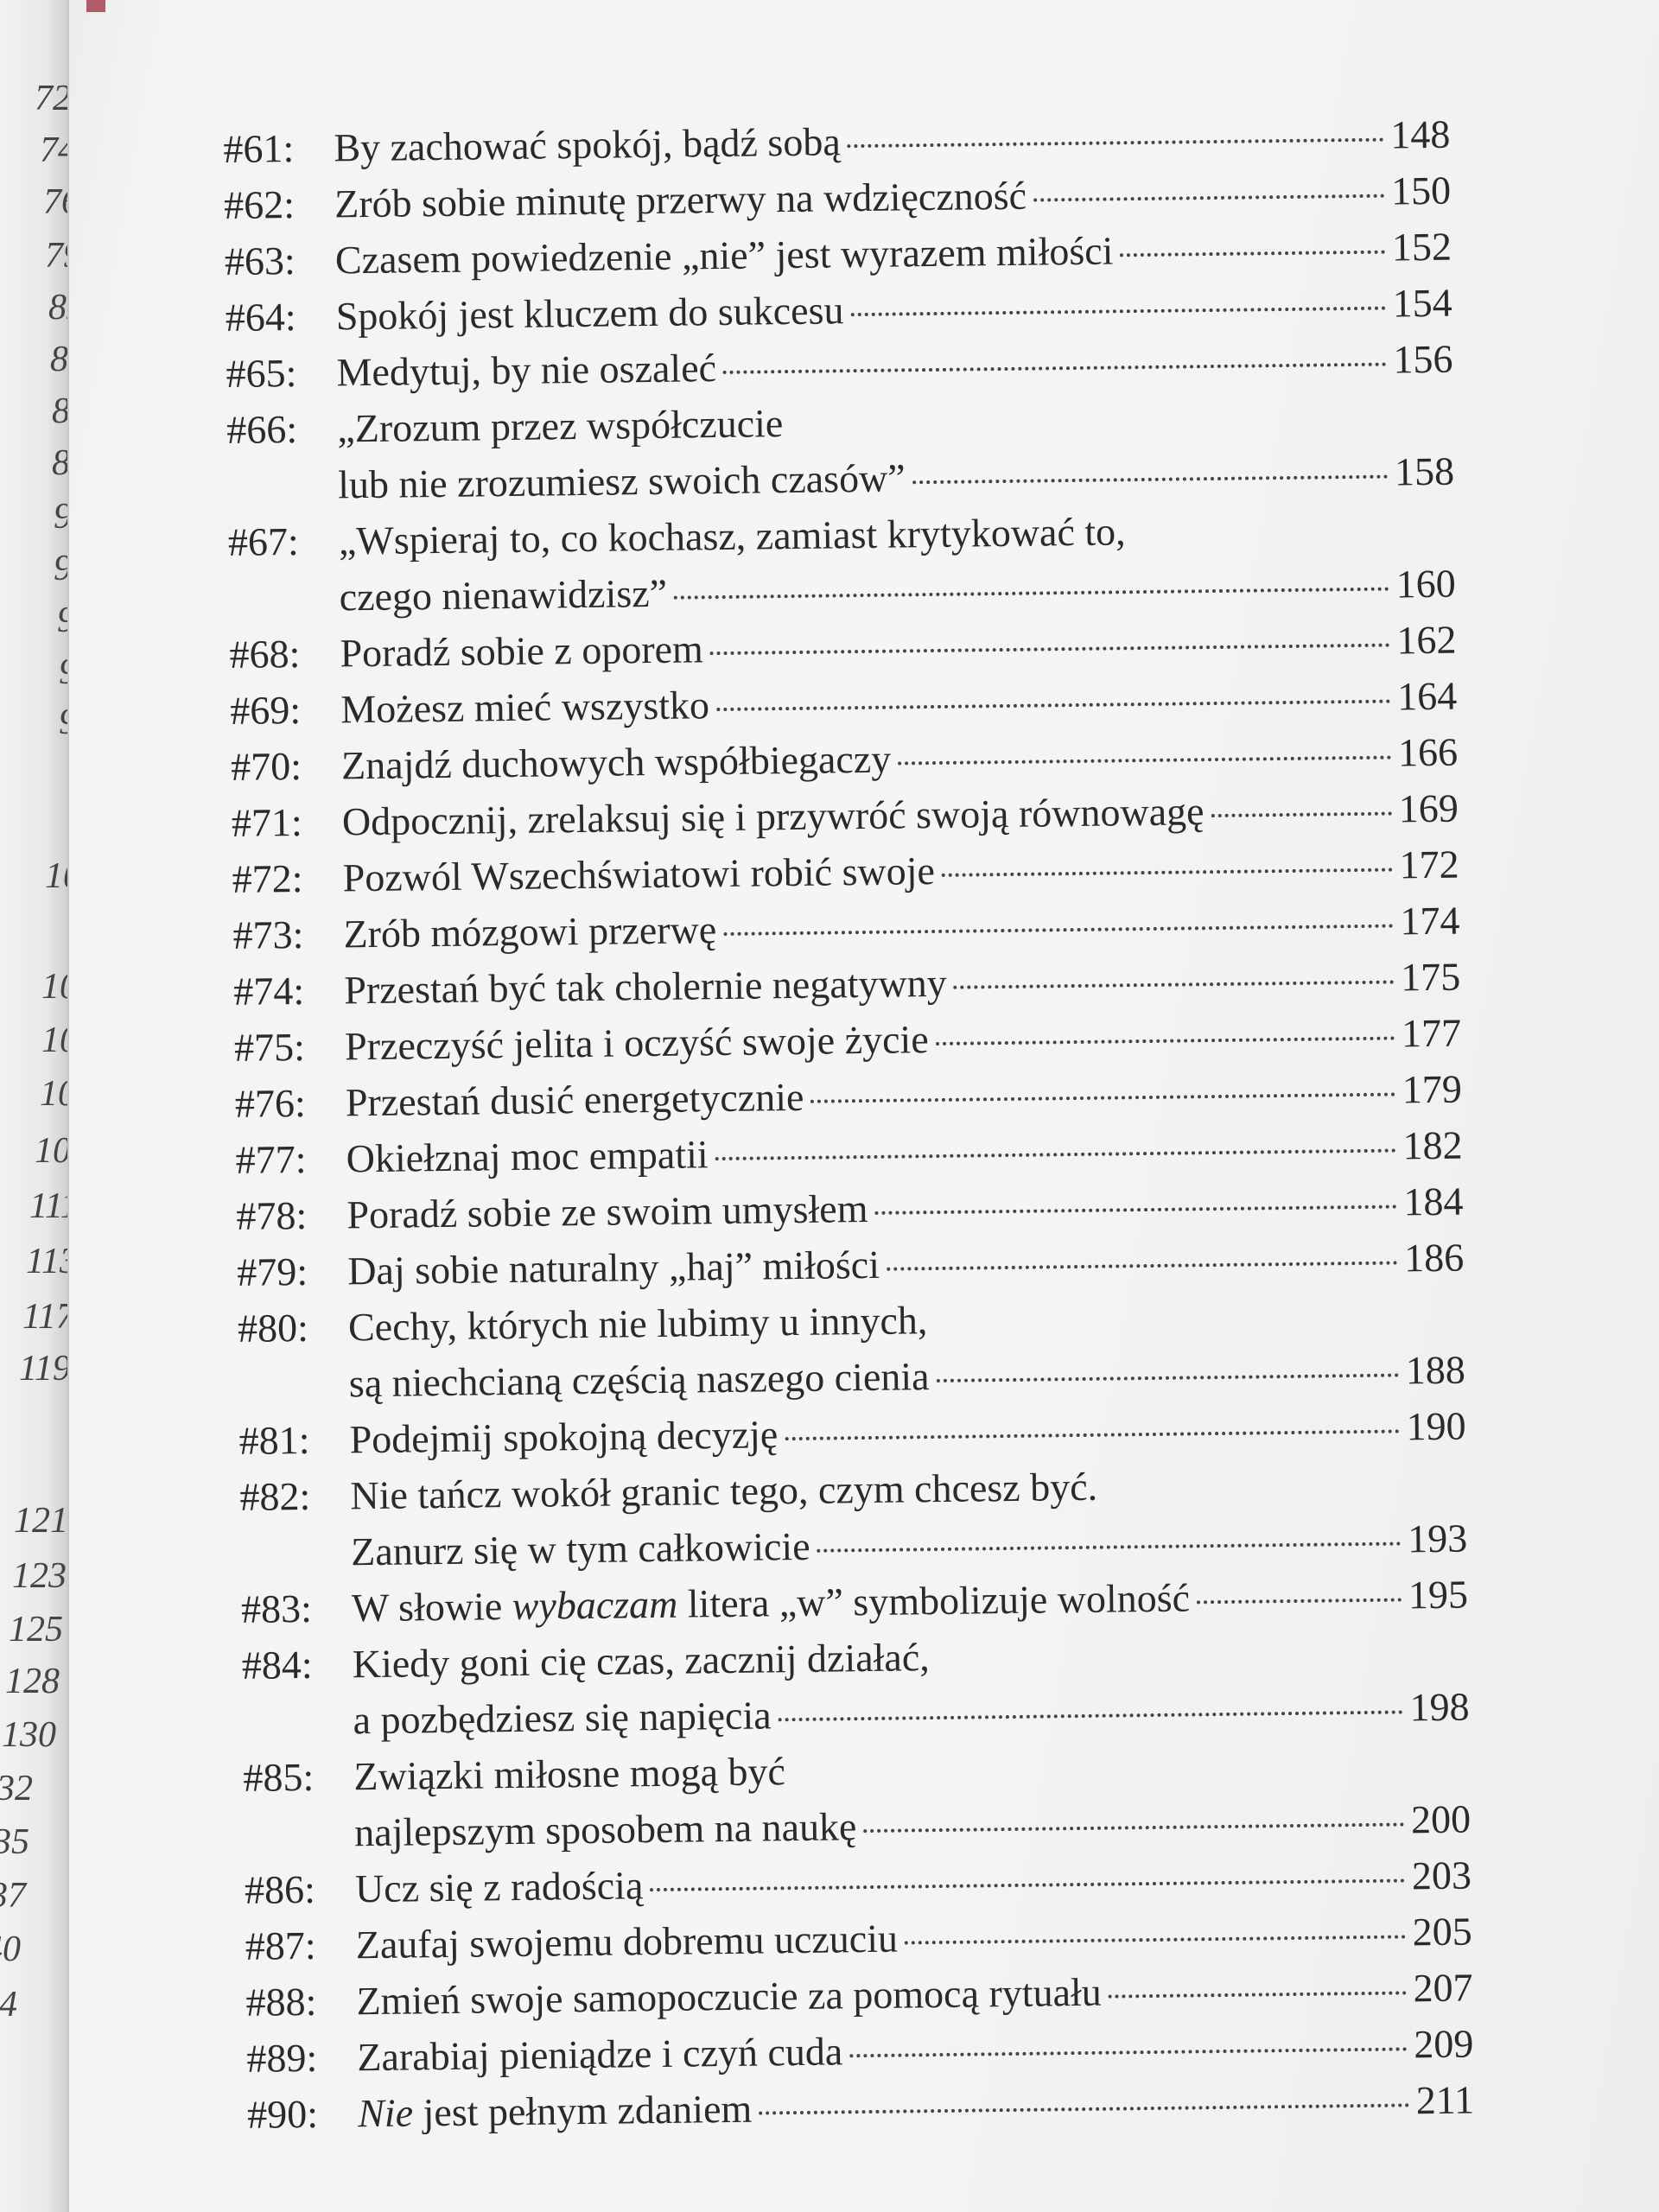  Describe the element at coordinates (1441, 1875) in the screenshot. I see `page-number: 203` at that location.